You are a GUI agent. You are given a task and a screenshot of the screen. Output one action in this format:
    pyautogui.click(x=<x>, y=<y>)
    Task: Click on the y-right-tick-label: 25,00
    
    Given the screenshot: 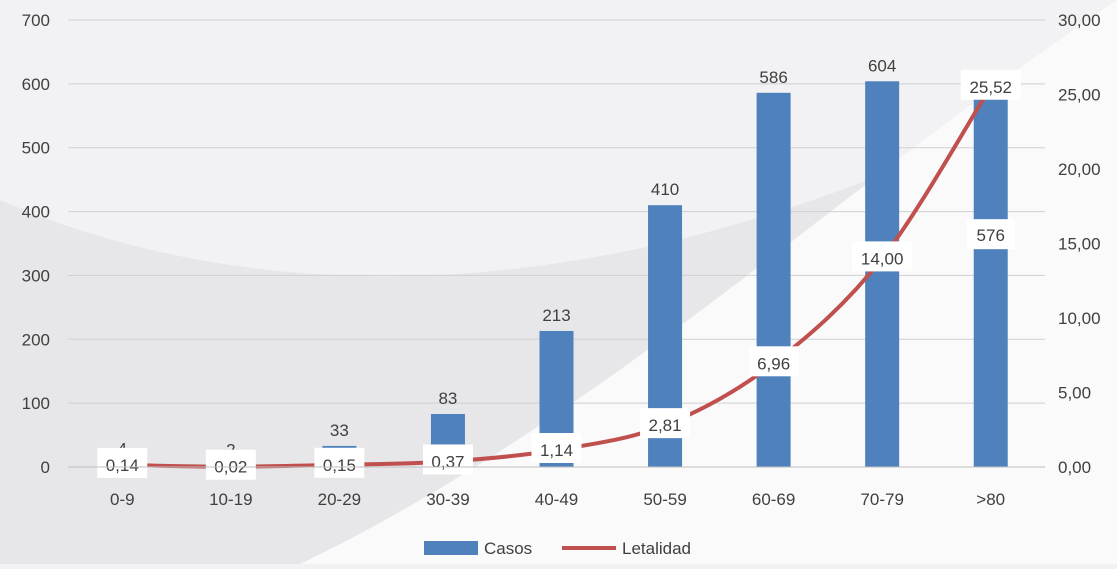 What is the action you would take?
    pyautogui.click(x=1079, y=95)
    